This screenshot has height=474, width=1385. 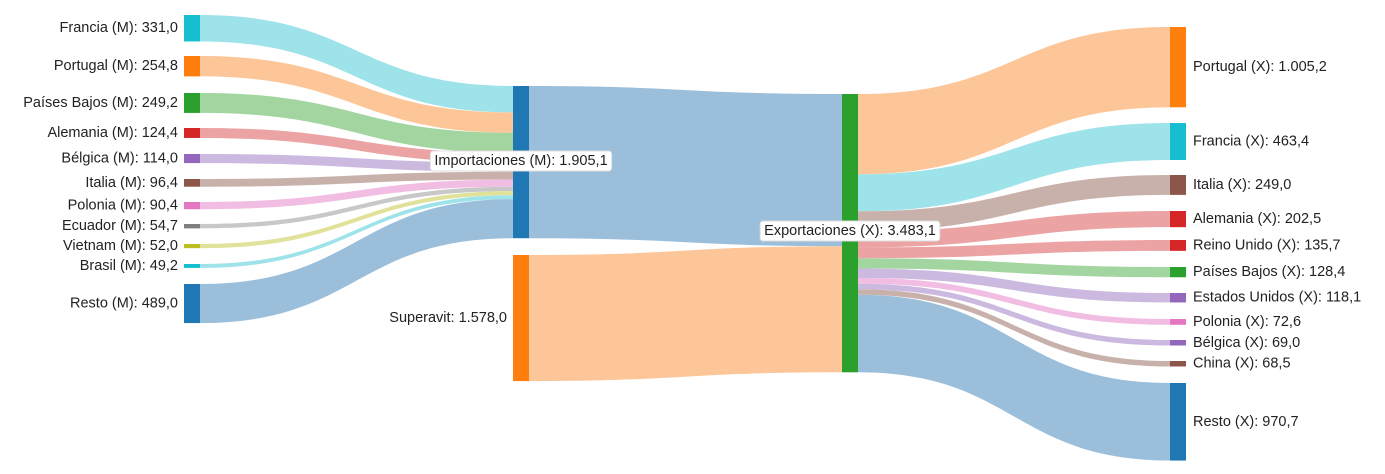 What do you see at coordinates (1178, 298) in the screenshot?
I see `node-us-x` at bounding box center [1178, 298].